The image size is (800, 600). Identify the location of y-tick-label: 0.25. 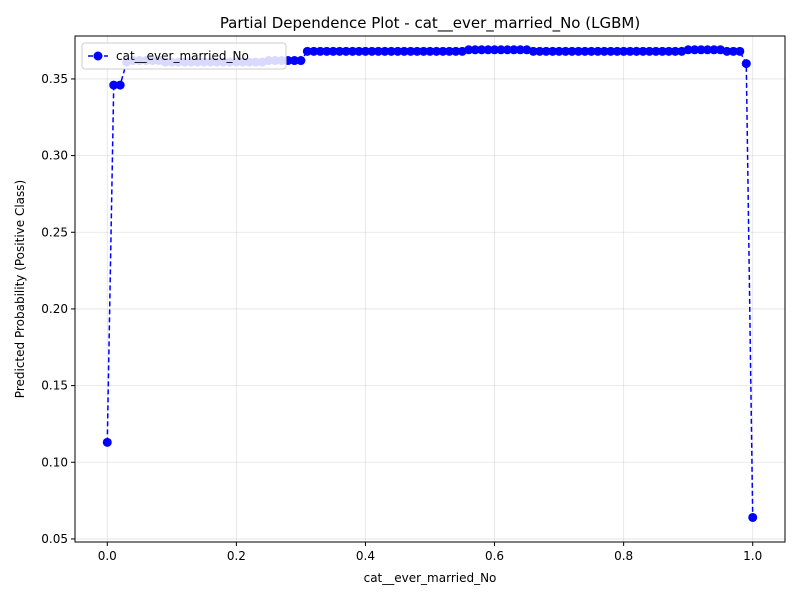
(54, 232).